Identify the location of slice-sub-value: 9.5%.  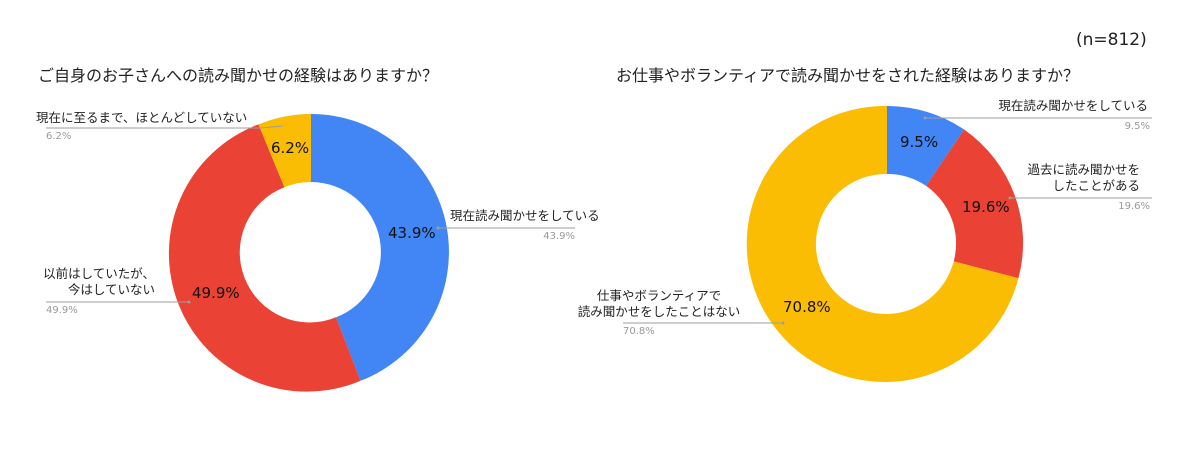
(1137, 126).